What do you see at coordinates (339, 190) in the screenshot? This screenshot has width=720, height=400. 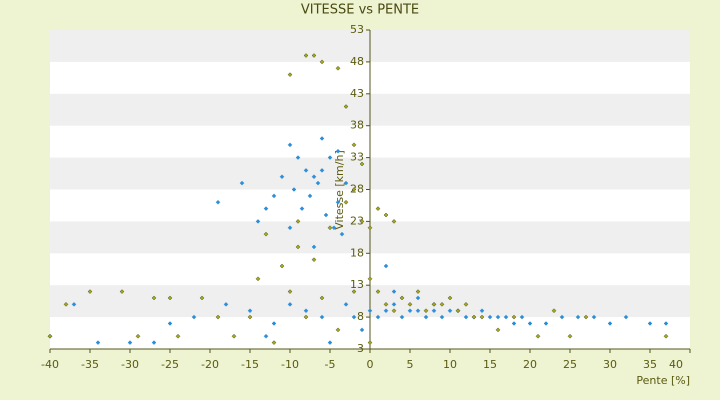 I see `y-axis-title: Vitesse [km/h]` at bounding box center [339, 190].